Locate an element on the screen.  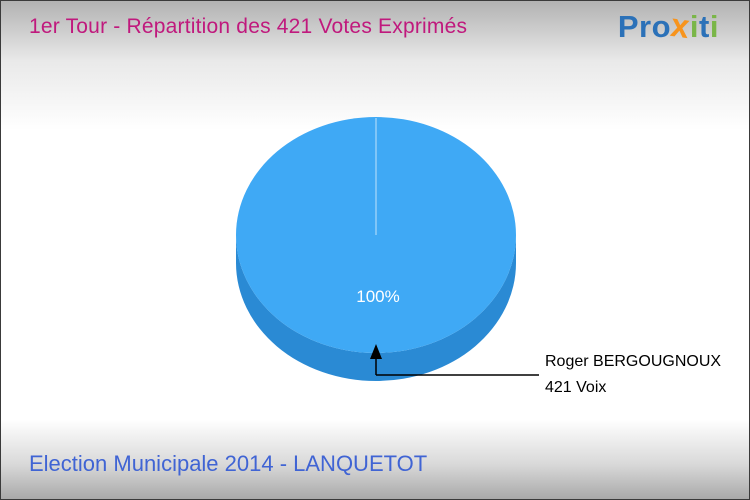
percent-label: 100% is located at coordinates (378, 296).